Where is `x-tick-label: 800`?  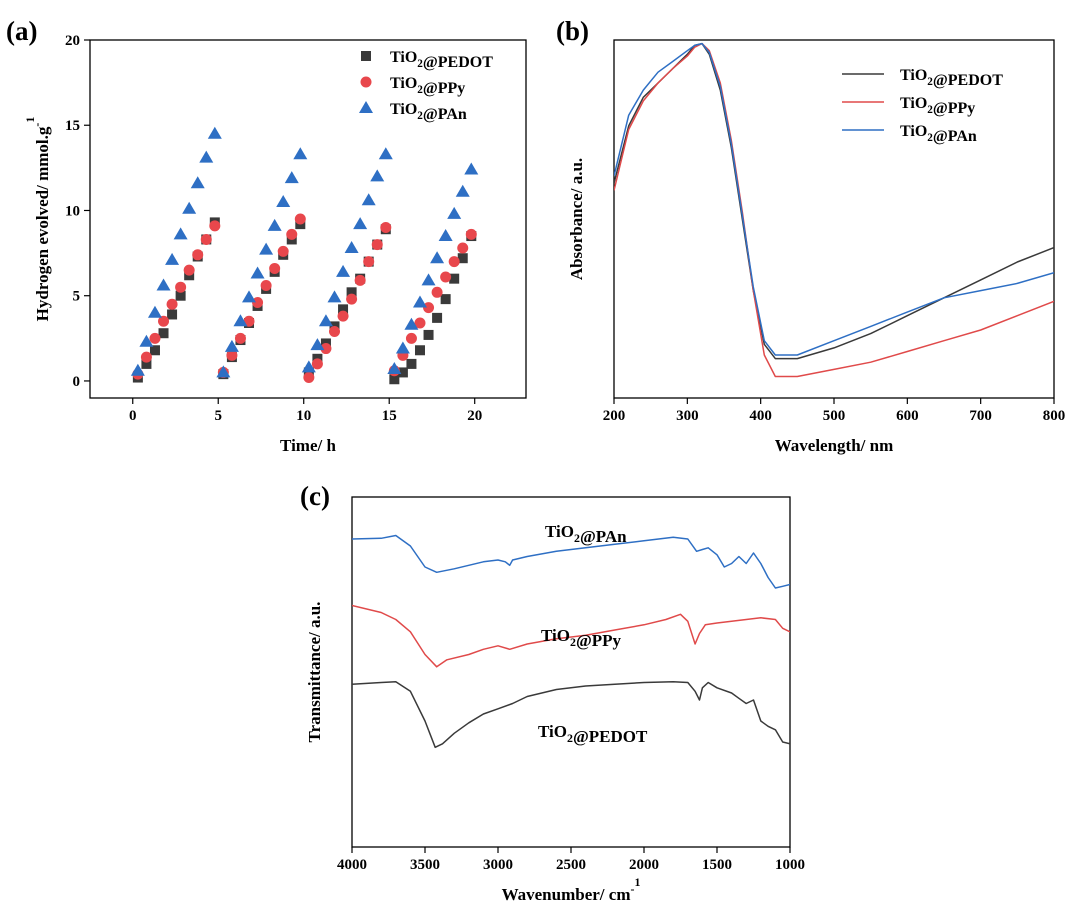
x-tick-label: 800 is located at coordinates (1054, 416).